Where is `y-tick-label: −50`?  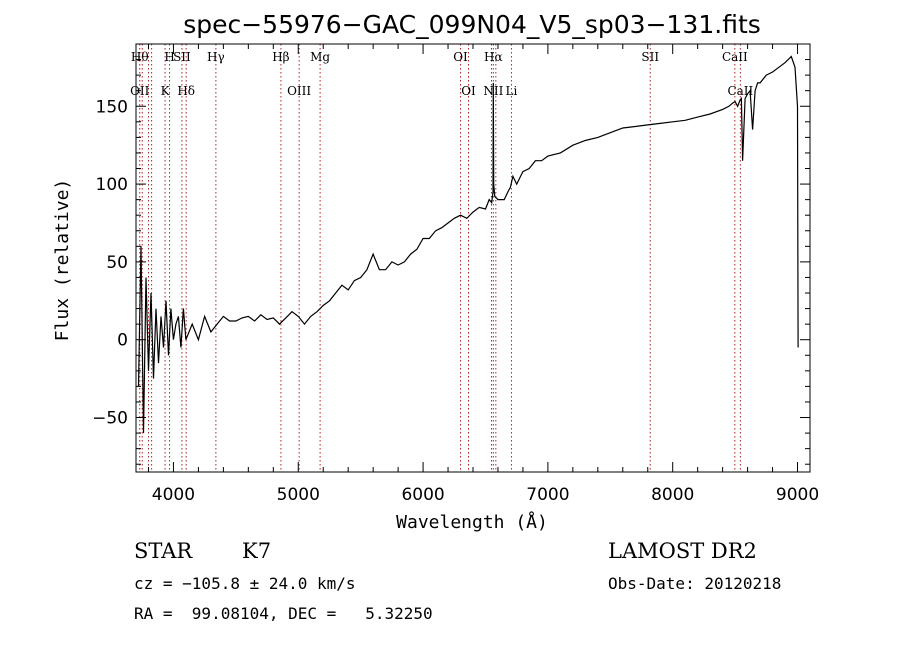 y-tick-label: −50 is located at coordinates (110, 419).